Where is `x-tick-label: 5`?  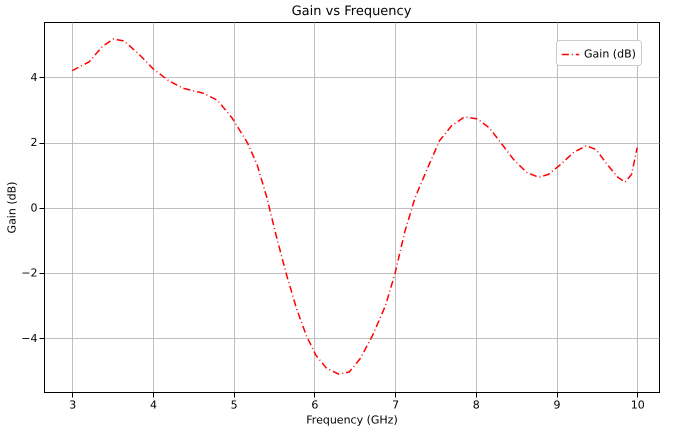 x-tick-label: 5 is located at coordinates (234, 405).